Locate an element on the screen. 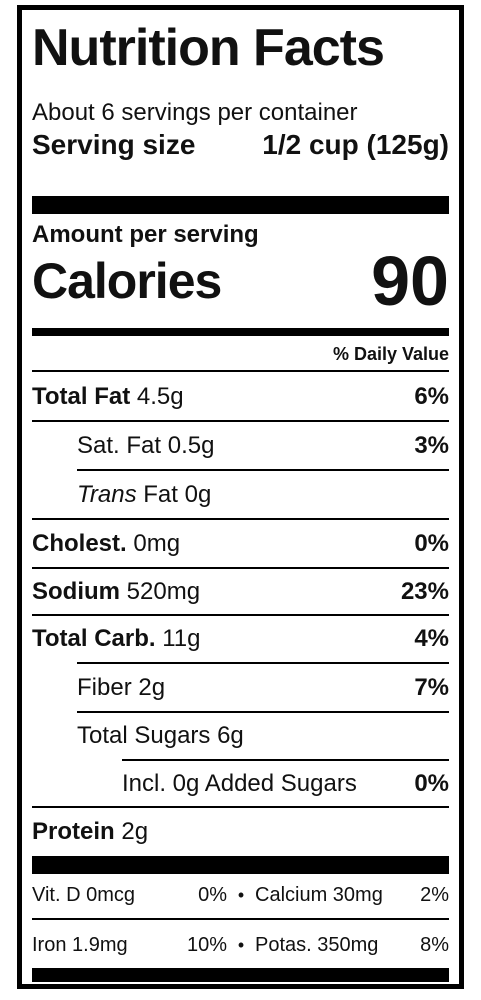 The height and width of the screenshot is (1000, 481). serving-size-row: Serving size 1/2 cup (125g) is located at coordinates (240, 145).